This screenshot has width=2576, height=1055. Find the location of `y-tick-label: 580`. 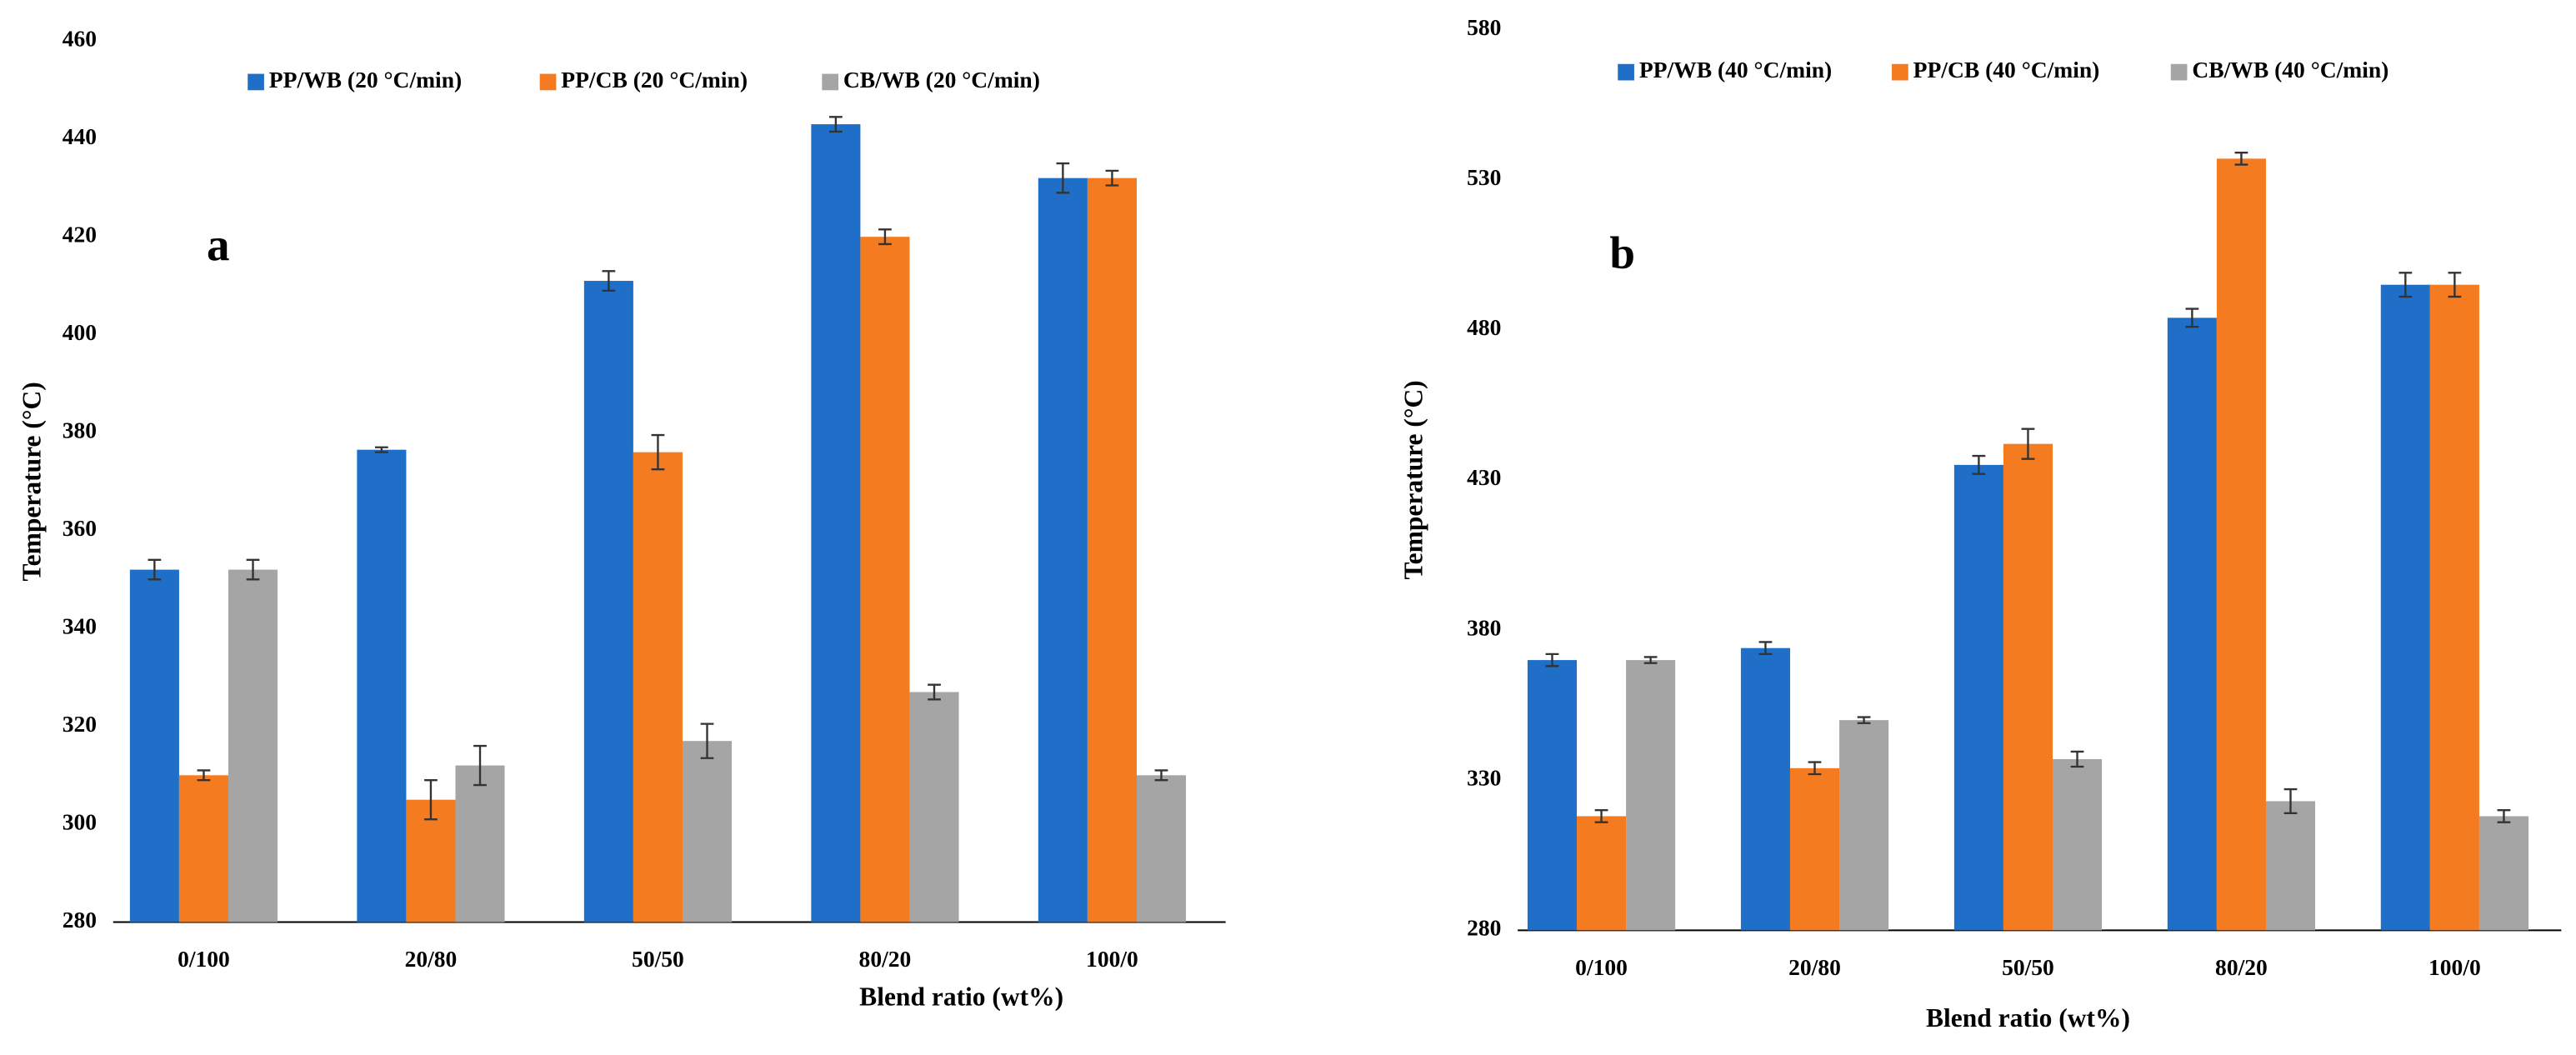

y-tick-label: 580 is located at coordinates (1484, 27).